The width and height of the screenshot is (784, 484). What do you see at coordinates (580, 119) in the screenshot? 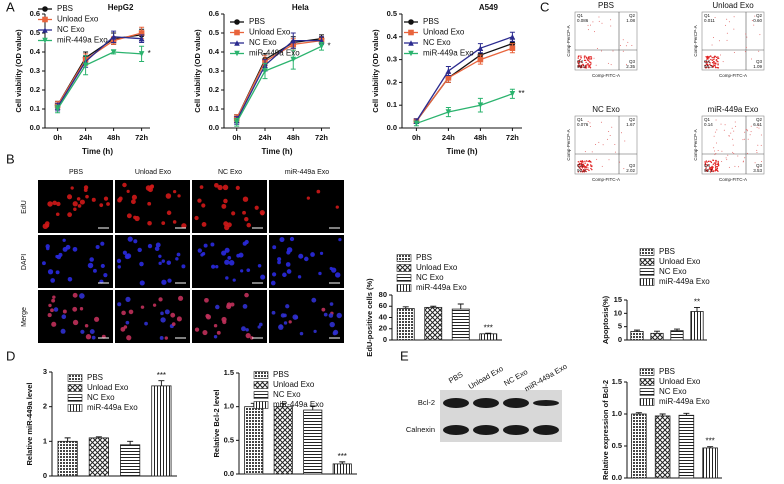
I see `quadrant-name: Q1` at bounding box center [580, 119].